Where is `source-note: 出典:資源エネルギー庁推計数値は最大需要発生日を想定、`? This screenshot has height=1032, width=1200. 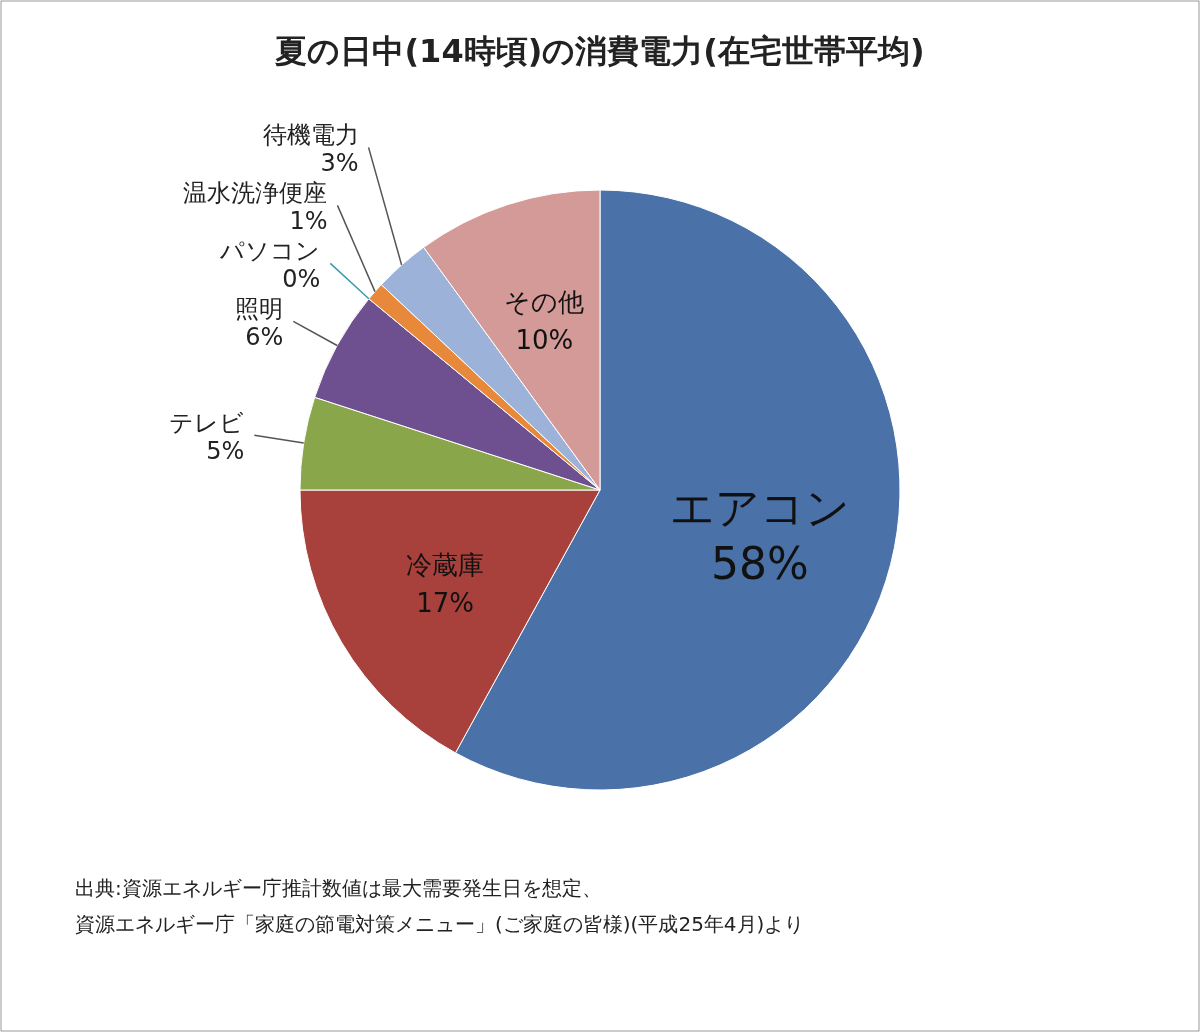 source-note: 出典:資源エネルギー庁推計数値は最大需要発生日を想定、 is located at coordinates (338, 888).